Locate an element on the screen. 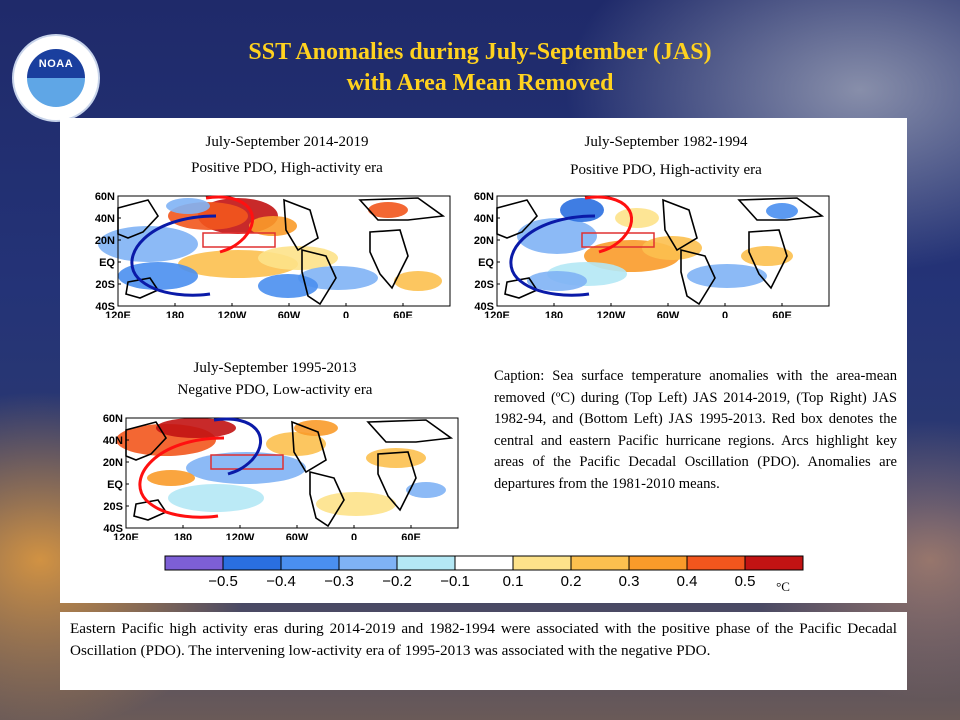  lat-tick-label: 40N is located at coordinates (105, 219).